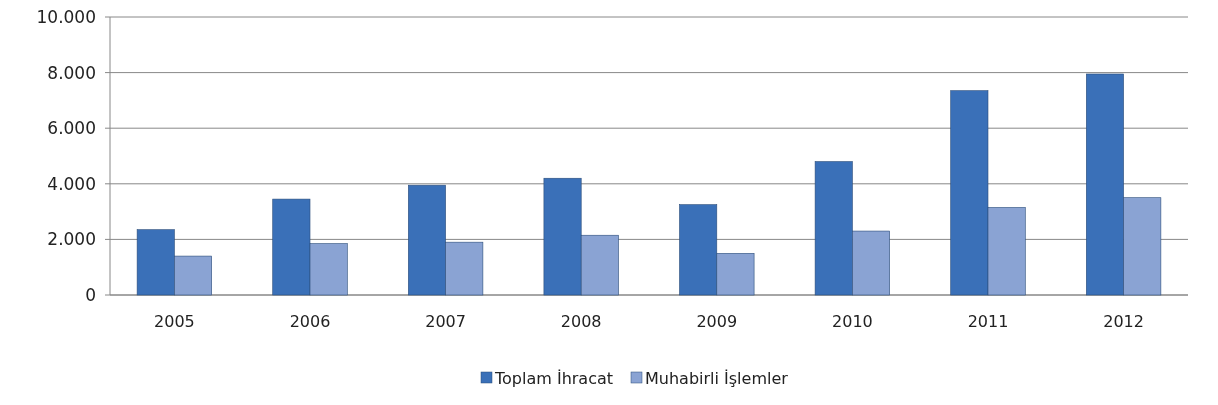 This screenshot has height=405, width=1218. Describe the element at coordinates (554, 378) in the screenshot. I see `legend-label: Toplam İhracat` at that location.